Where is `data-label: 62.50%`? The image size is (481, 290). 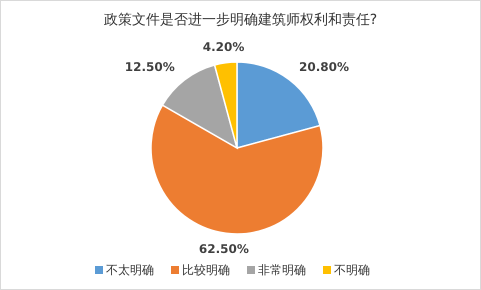 data-label: 62.50% is located at coordinates (223, 249).